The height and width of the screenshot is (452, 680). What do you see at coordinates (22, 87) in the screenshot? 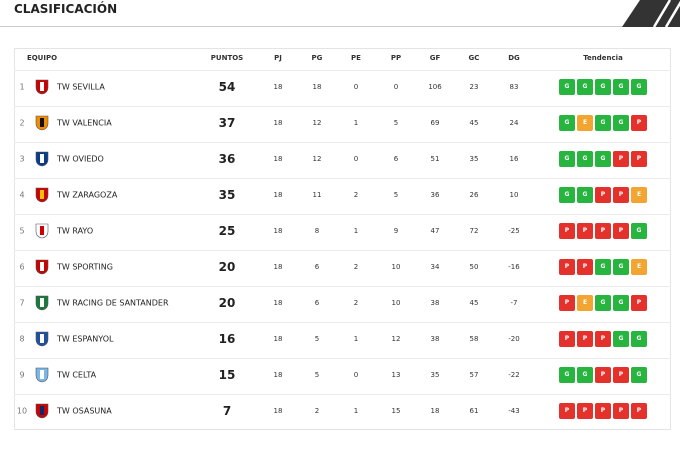
I see `position: 1` at bounding box center [22, 87].